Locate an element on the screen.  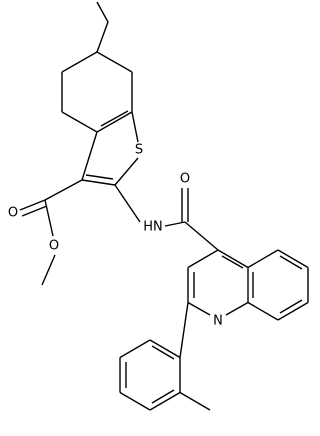
atom-label: HN is located at coordinates (153, 227).